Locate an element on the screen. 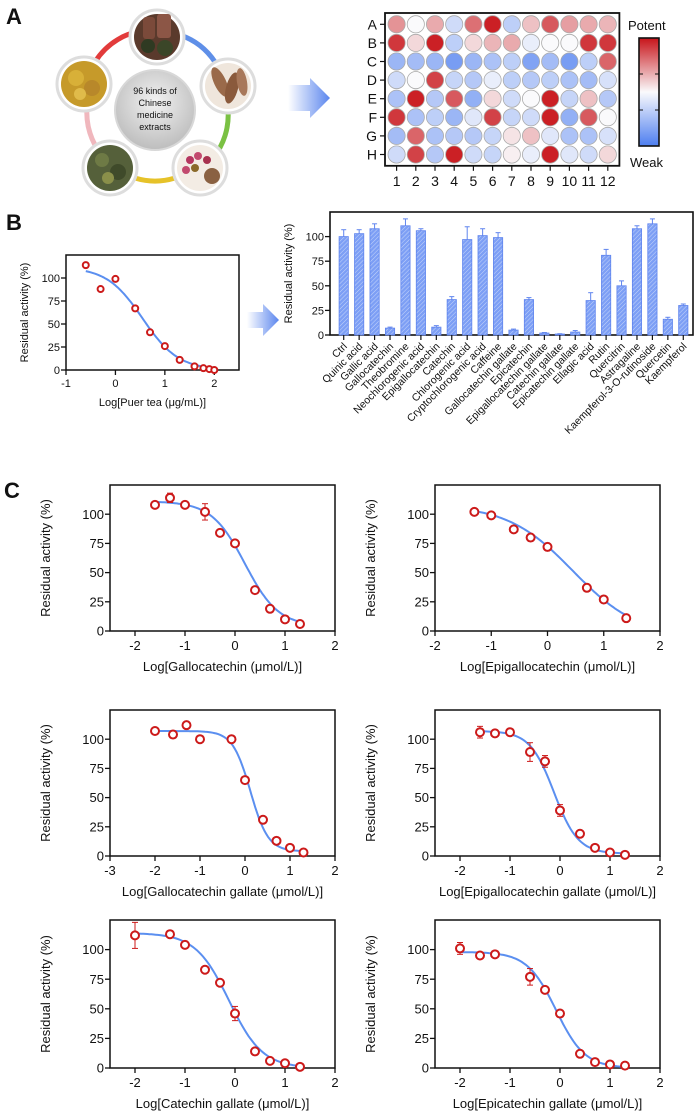  col-label: 6 is located at coordinates (493, 181).